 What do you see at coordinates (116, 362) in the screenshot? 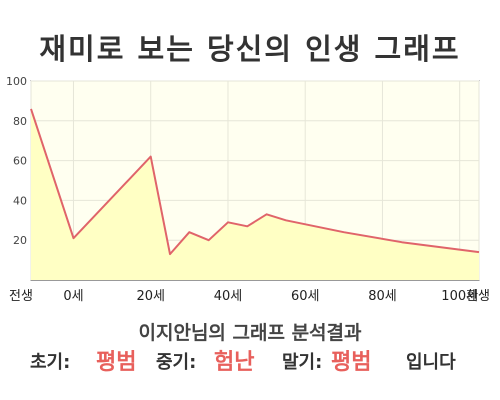
I see `early-stage-value: 평범` at bounding box center [116, 362].